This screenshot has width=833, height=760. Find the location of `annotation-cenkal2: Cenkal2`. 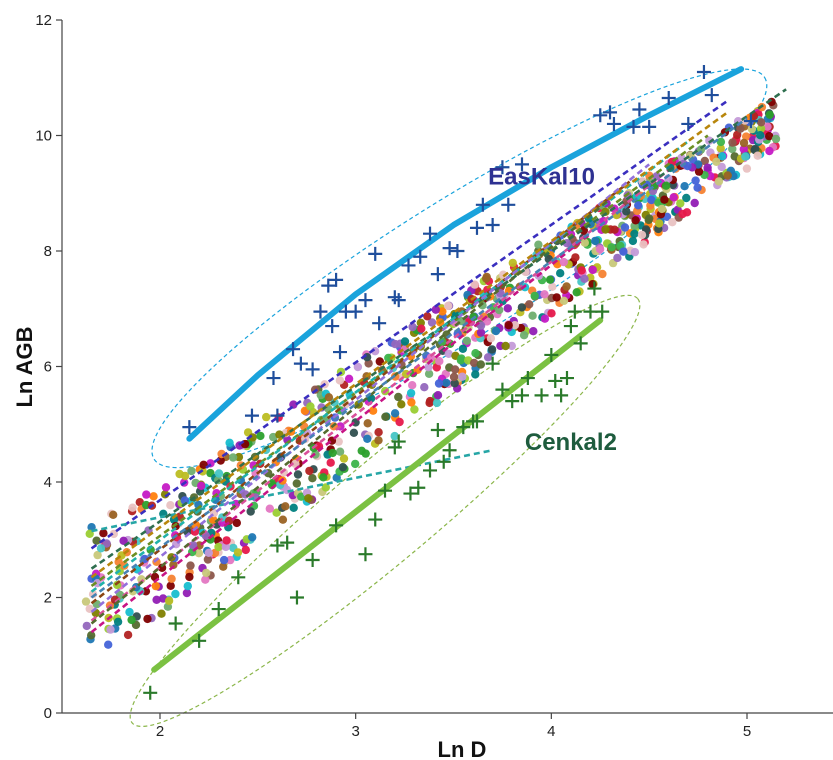

annotation-cenkal2: Cenkal2 is located at coordinates (571, 442).